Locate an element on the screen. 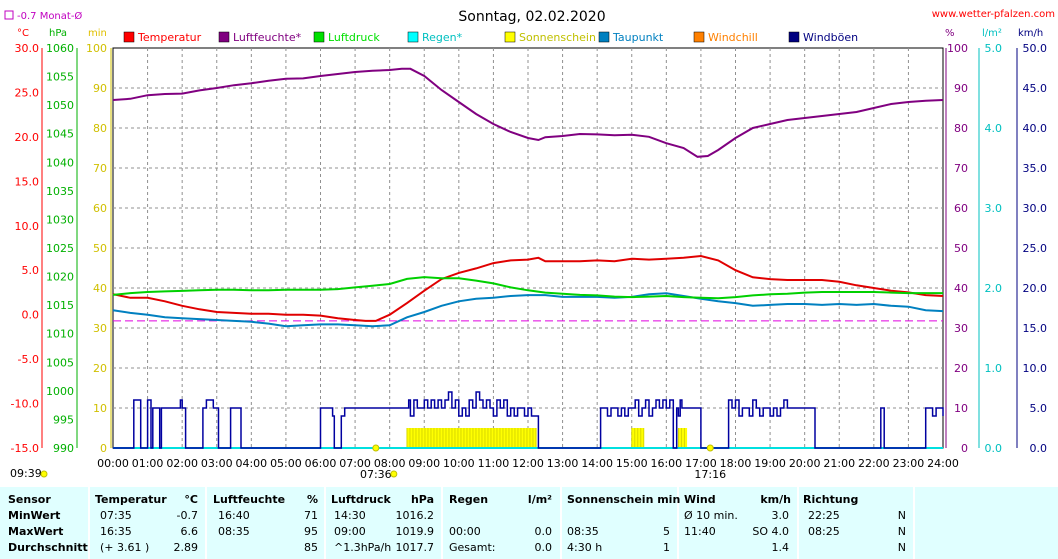  legend-label: Taupunkt is located at coordinates (638, 37).